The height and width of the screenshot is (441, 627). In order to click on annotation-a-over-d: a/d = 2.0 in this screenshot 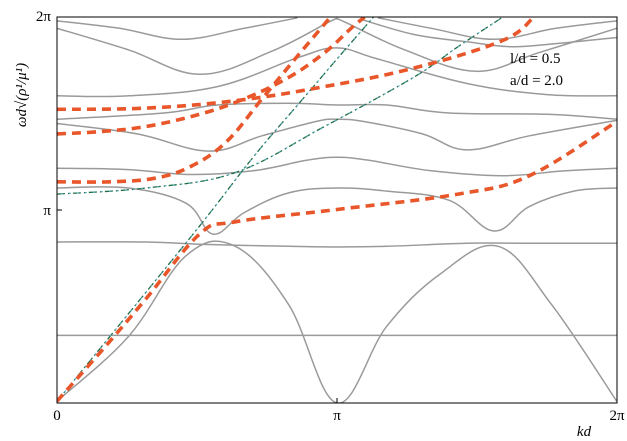, I will do `click(536, 81)`.